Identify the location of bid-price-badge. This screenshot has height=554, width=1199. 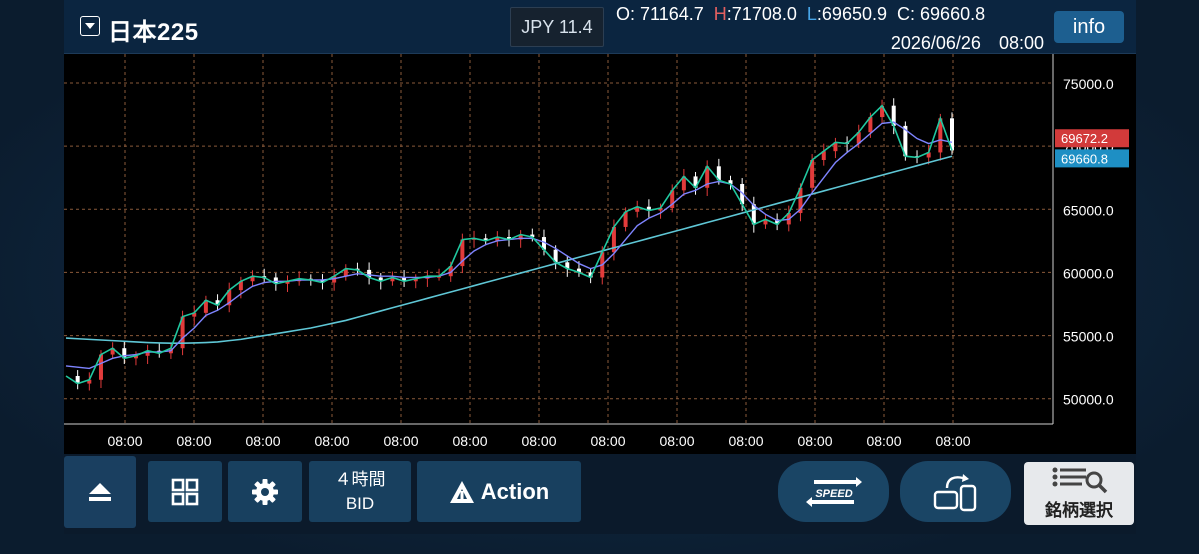
(1092, 158).